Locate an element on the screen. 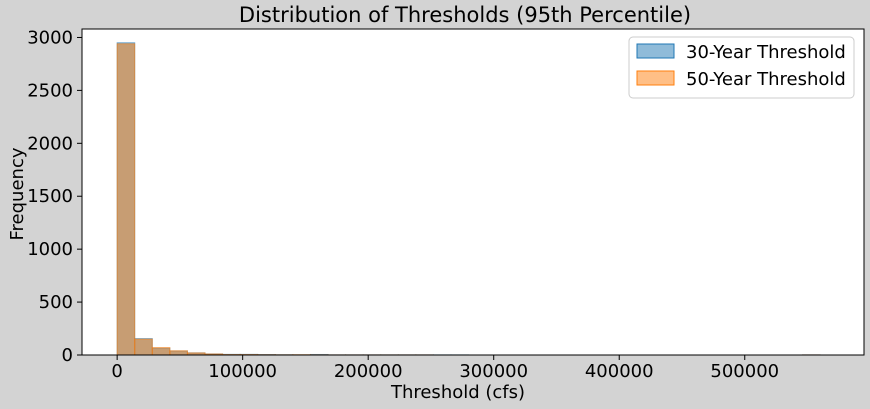  y-axis-label: Frequency is located at coordinates (17, 193).